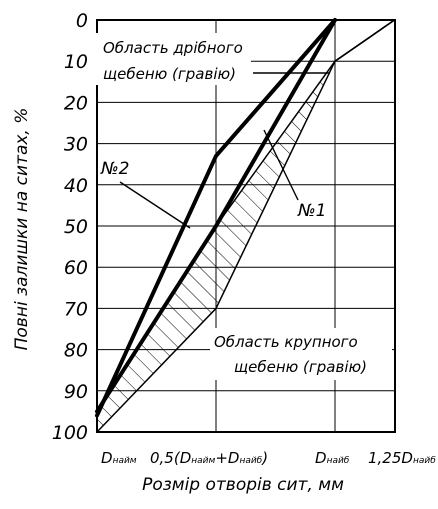 The image size is (438, 509). What do you see at coordinates (76, 62) in the screenshot?
I see `y-tick-label: 10` at bounding box center [76, 62].